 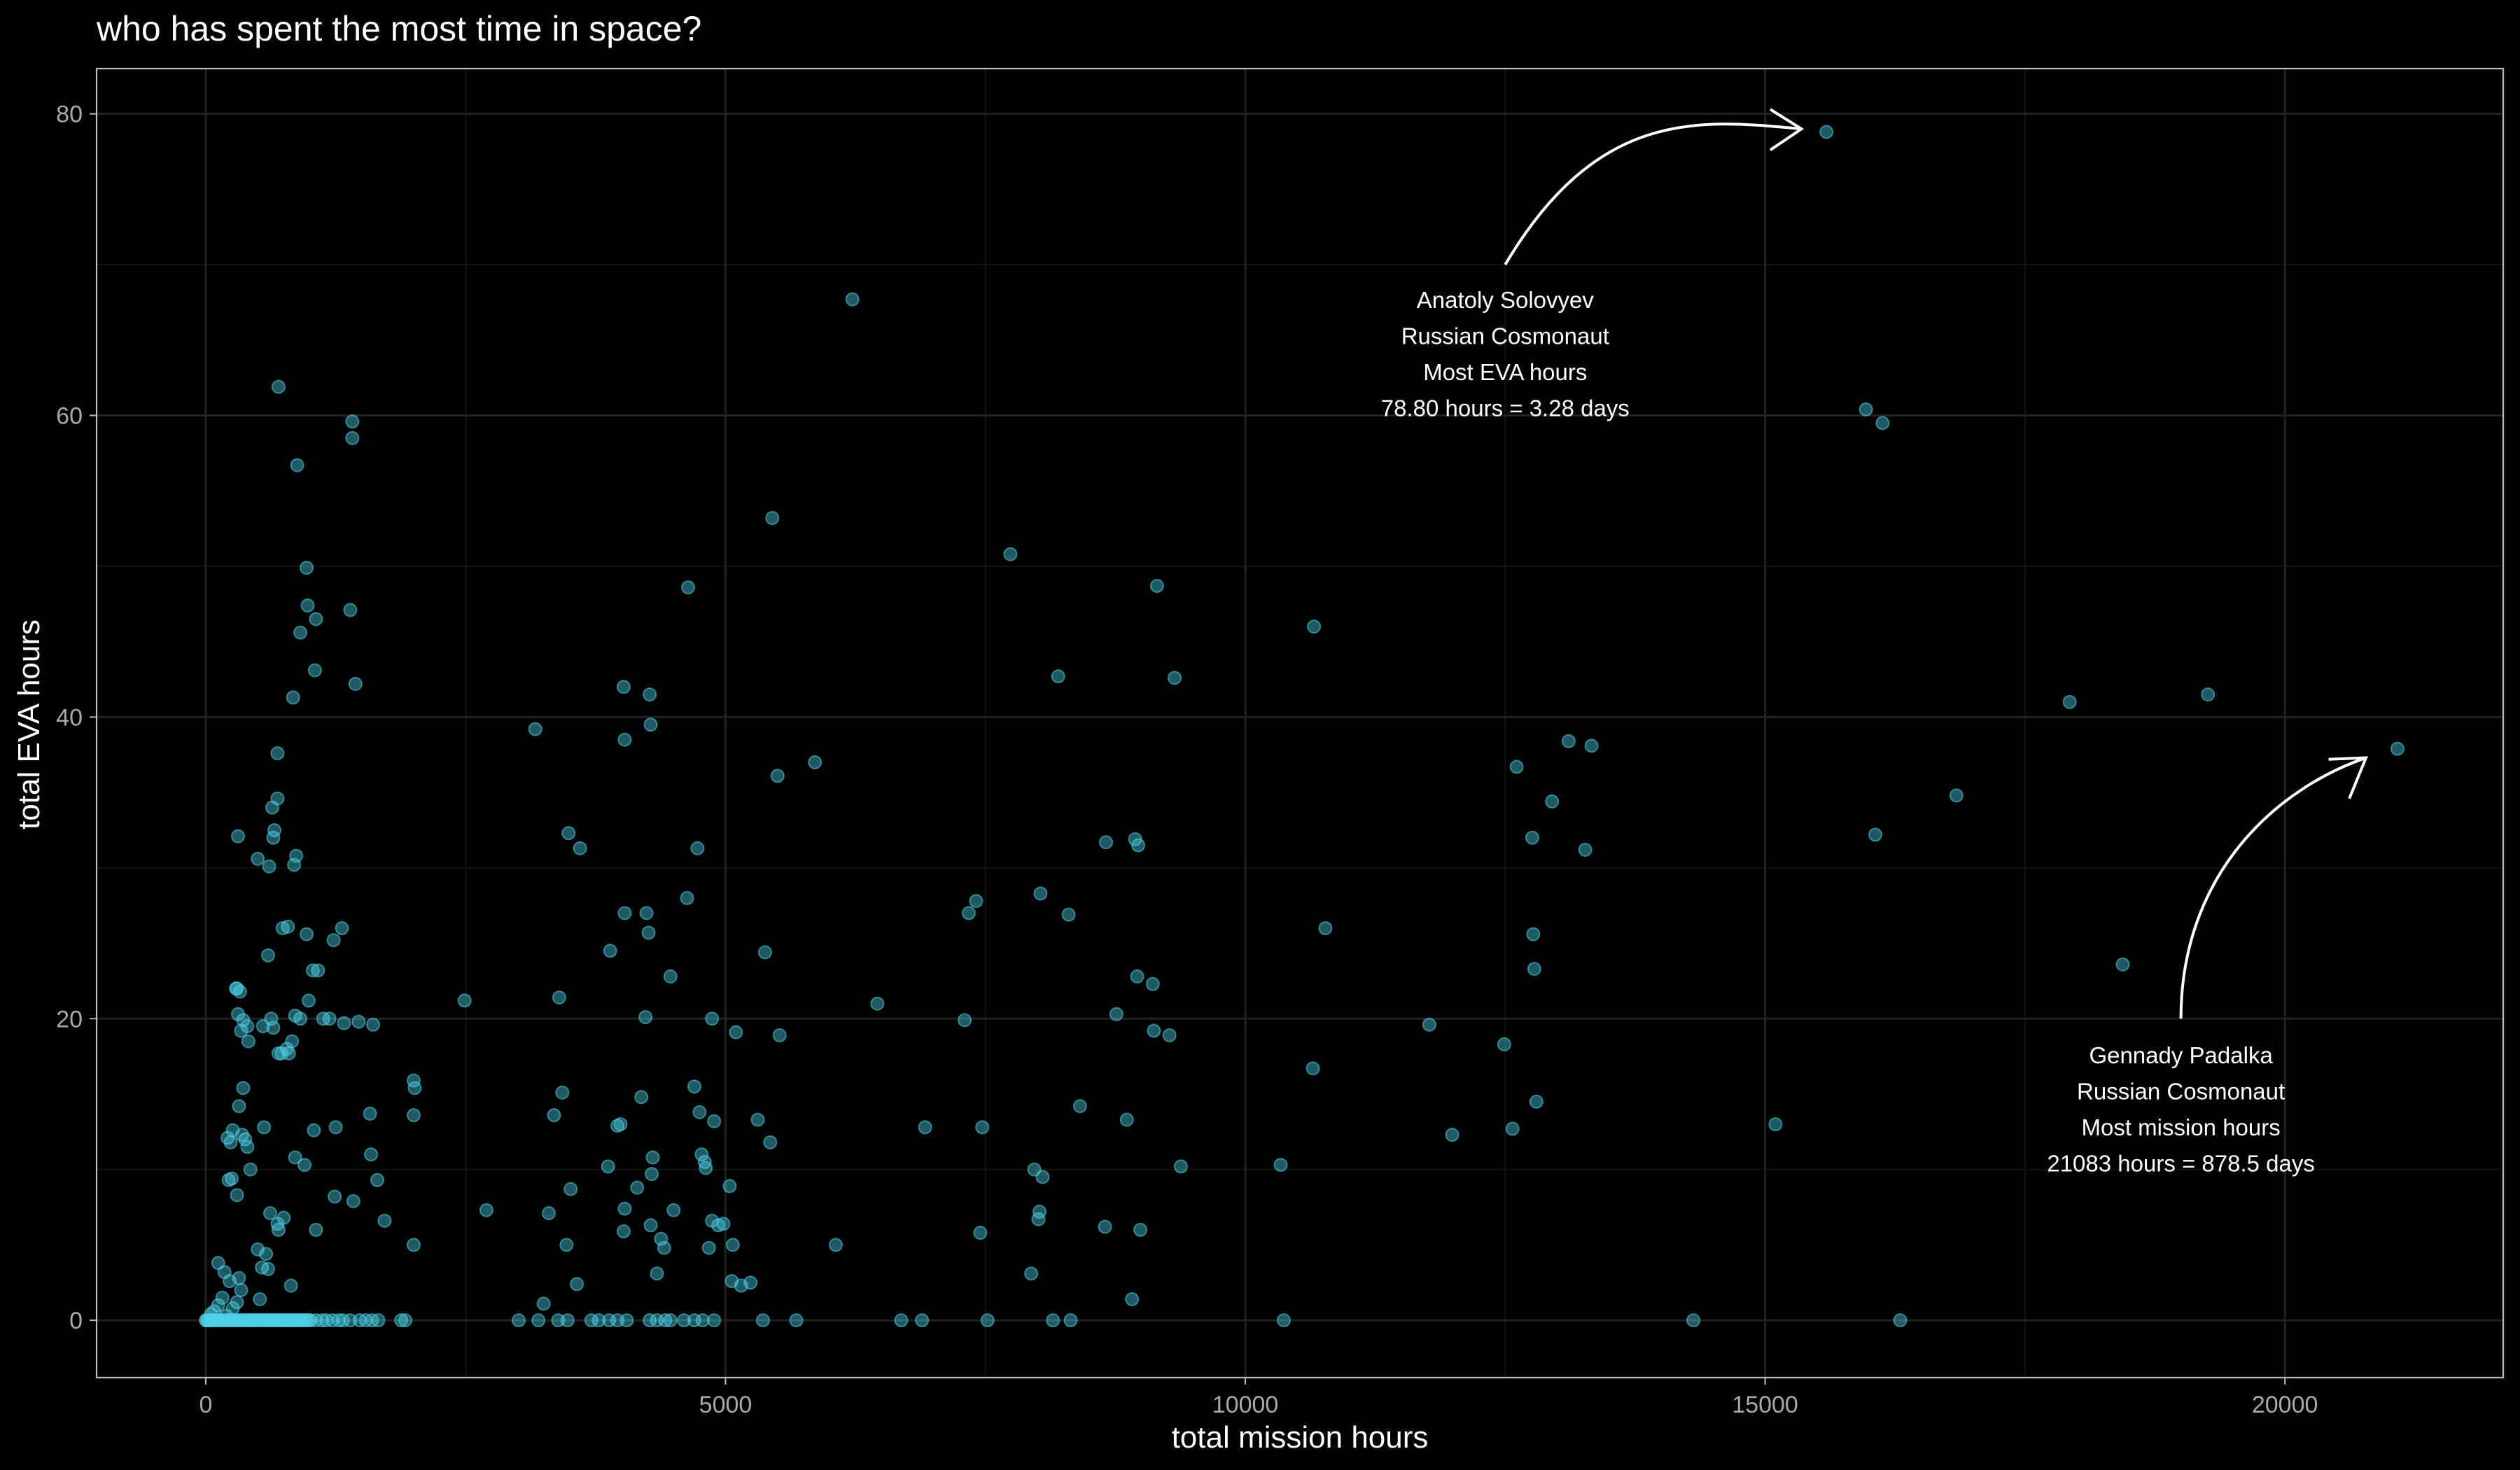 What do you see at coordinates (1300, 1437) in the screenshot?
I see `x-axis-title: total mission hours` at bounding box center [1300, 1437].